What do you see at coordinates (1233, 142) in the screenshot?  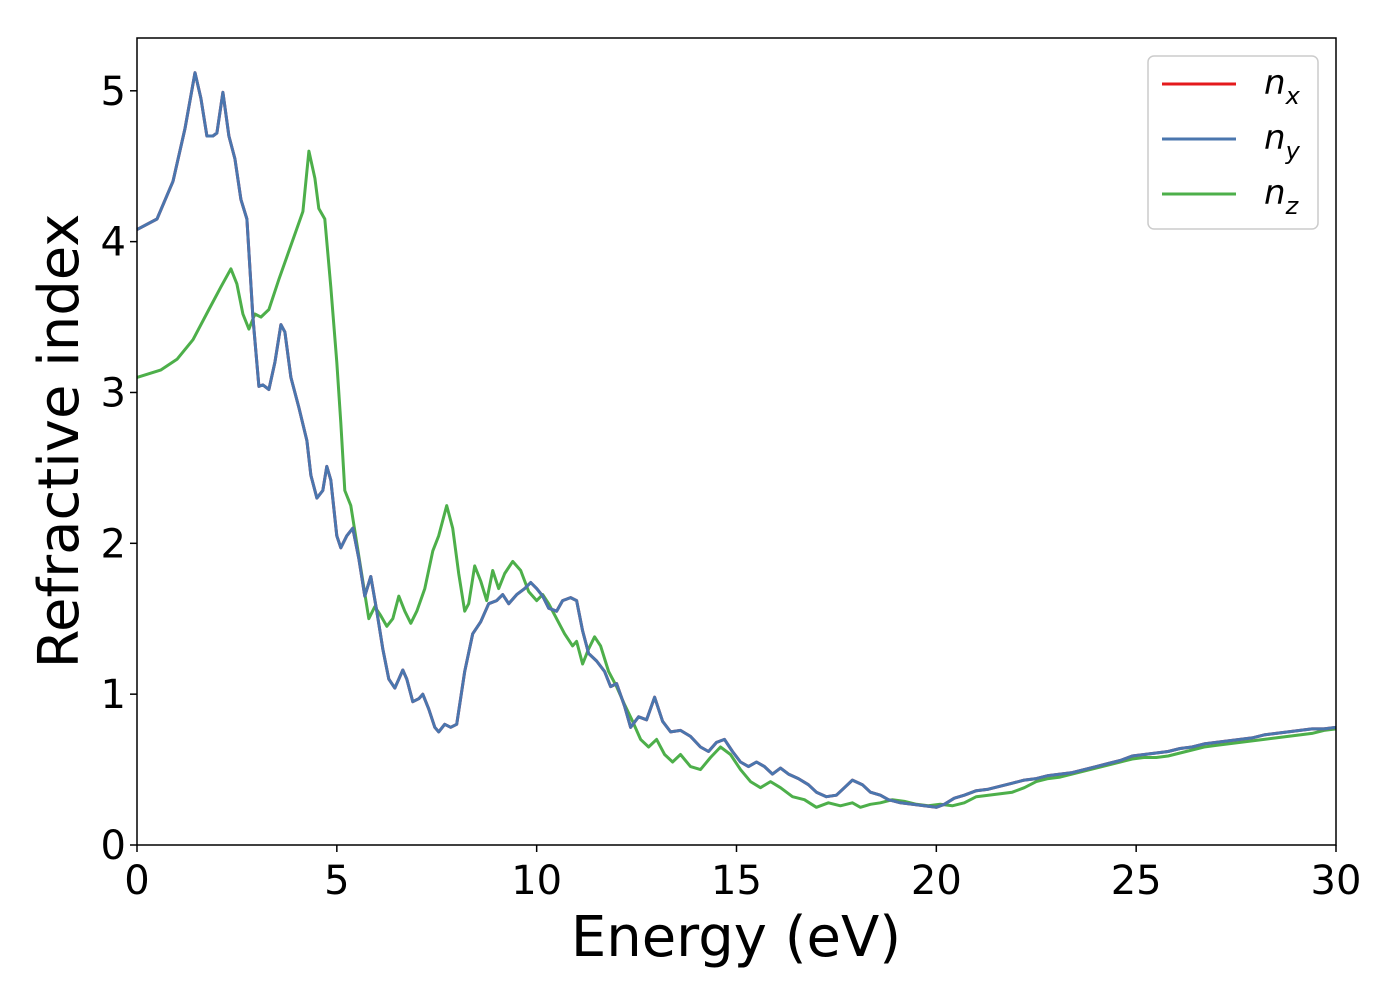 I see `legend-box` at bounding box center [1233, 142].